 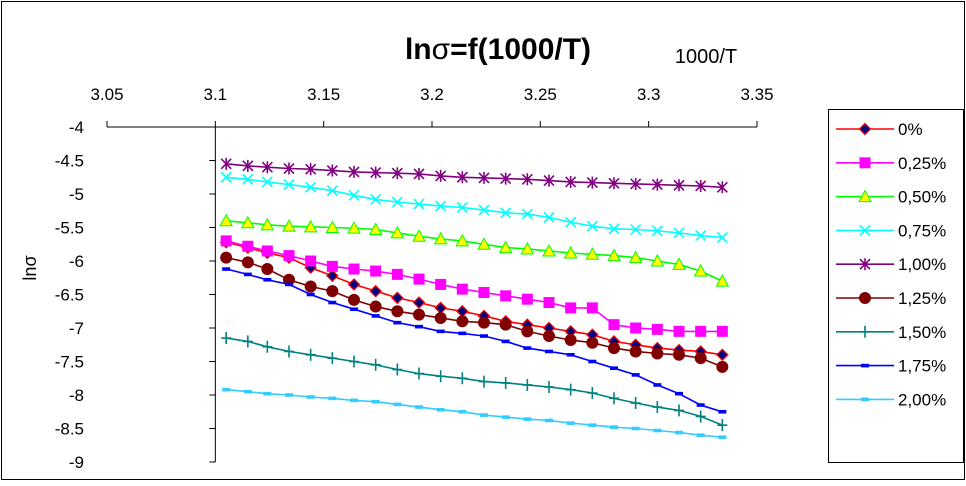 I want to click on legend-item: 1,50%, so click(x=891, y=332).